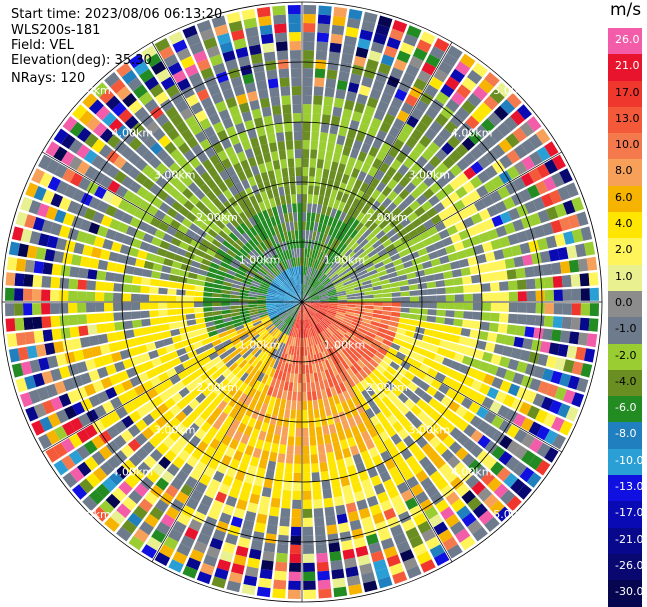 The width and height of the screenshot is (647, 607). Describe the element at coordinates (626, 10) in the screenshot. I see `colorbar-unit: m/s` at that location.